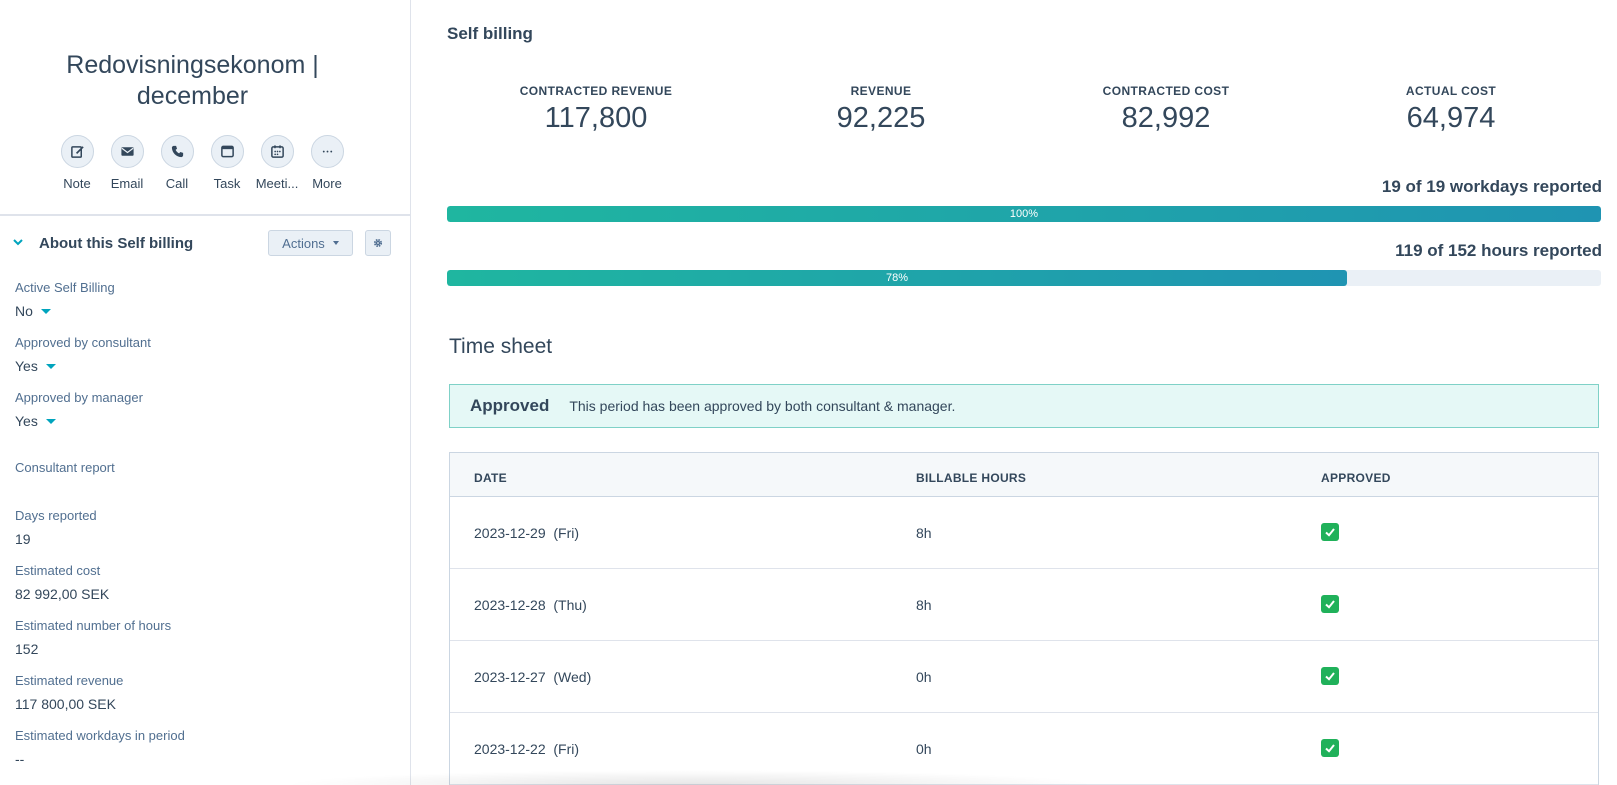 This screenshot has width=1617, height=785. I want to click on panel-title: Self billing, so click(490, 33).